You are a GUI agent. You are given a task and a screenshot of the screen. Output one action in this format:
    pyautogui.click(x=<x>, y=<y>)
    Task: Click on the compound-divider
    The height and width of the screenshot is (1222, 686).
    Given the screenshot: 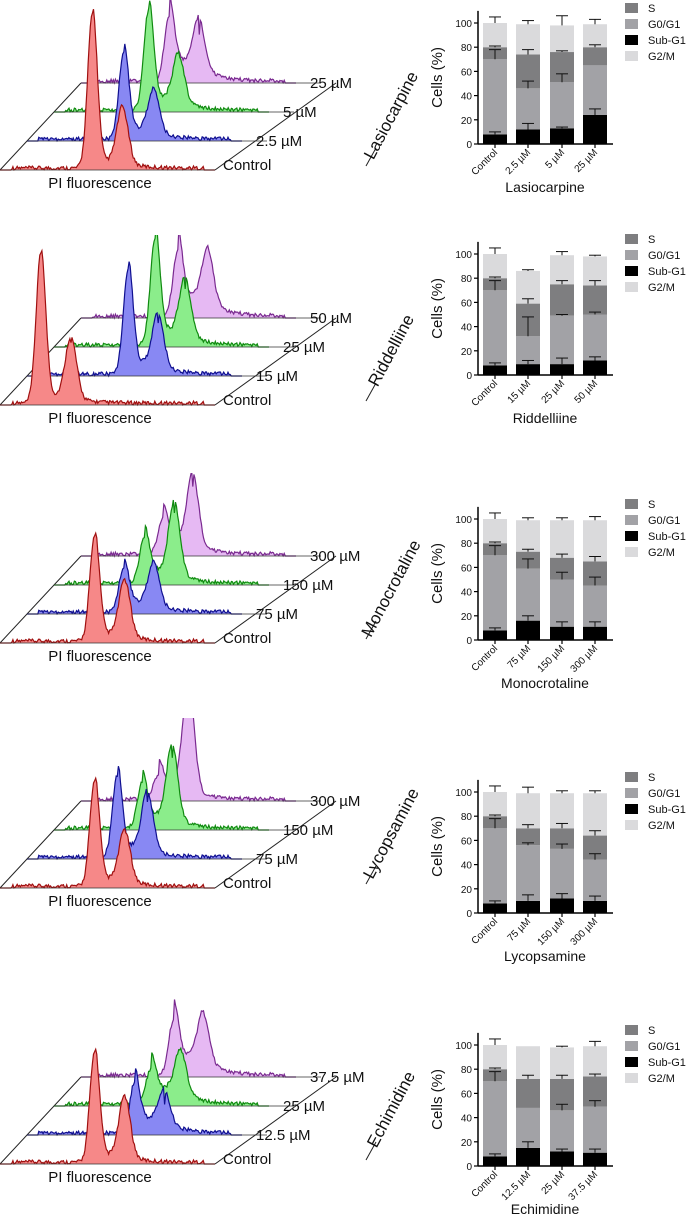 What is the action you would take?
    pyautogui.click(x=371, y=1151)
    